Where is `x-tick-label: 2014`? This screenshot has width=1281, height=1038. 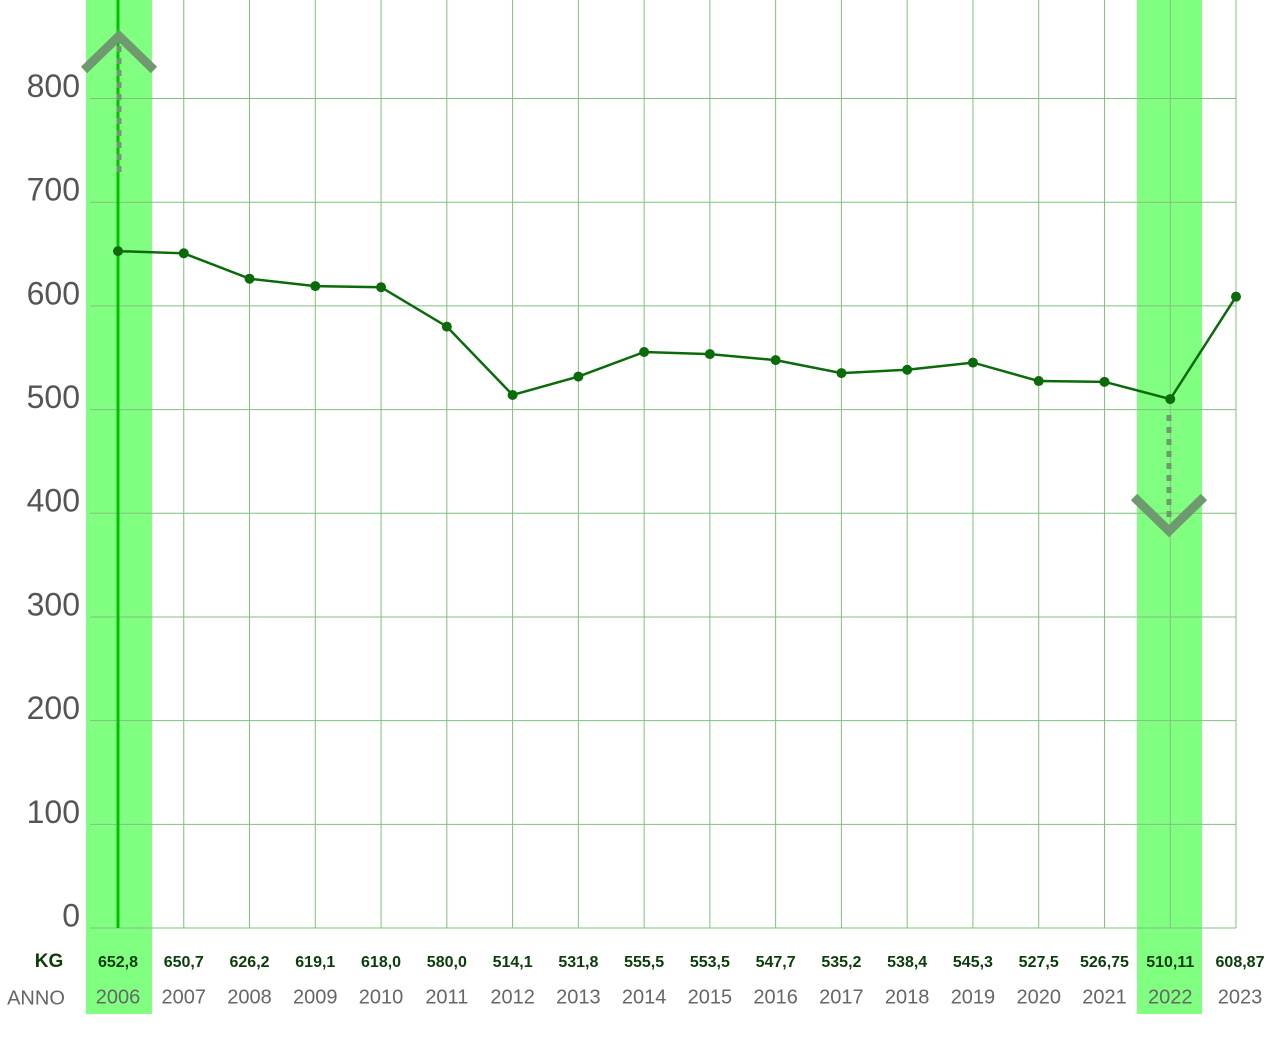 x-tick-label: 2014 is located at coordinates (644, 997).